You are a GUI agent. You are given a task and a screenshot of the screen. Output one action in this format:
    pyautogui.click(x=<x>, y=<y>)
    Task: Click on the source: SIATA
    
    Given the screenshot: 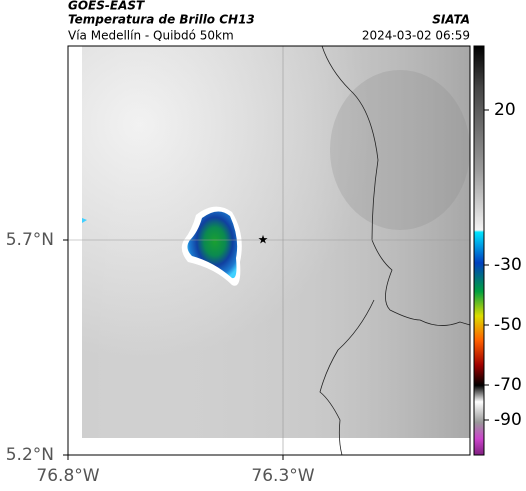 What is the action you would take?
    pyautogui.click(x=451, y=20)
    